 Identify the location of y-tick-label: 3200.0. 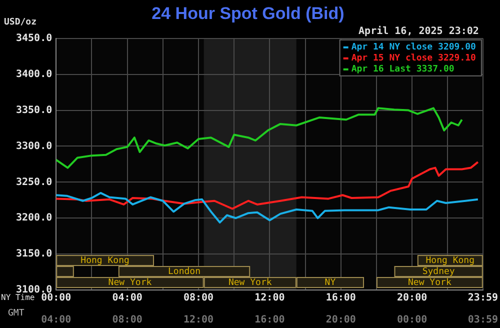
(34, 218).